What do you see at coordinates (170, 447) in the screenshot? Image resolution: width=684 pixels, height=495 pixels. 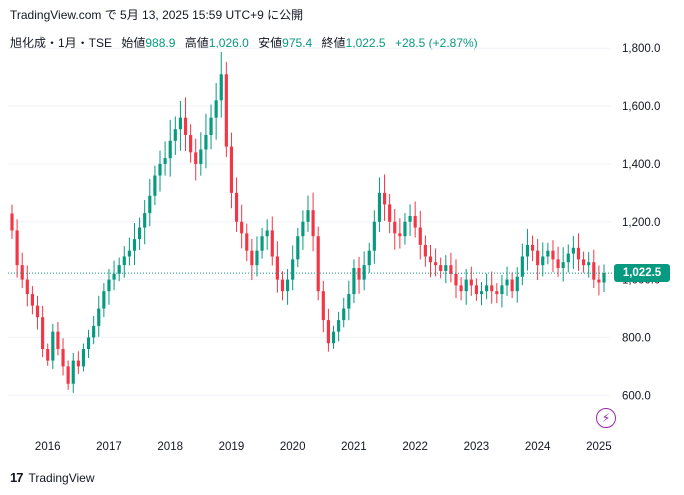 I see `x-tick-label: 2018` at bounding box center [170, 447].